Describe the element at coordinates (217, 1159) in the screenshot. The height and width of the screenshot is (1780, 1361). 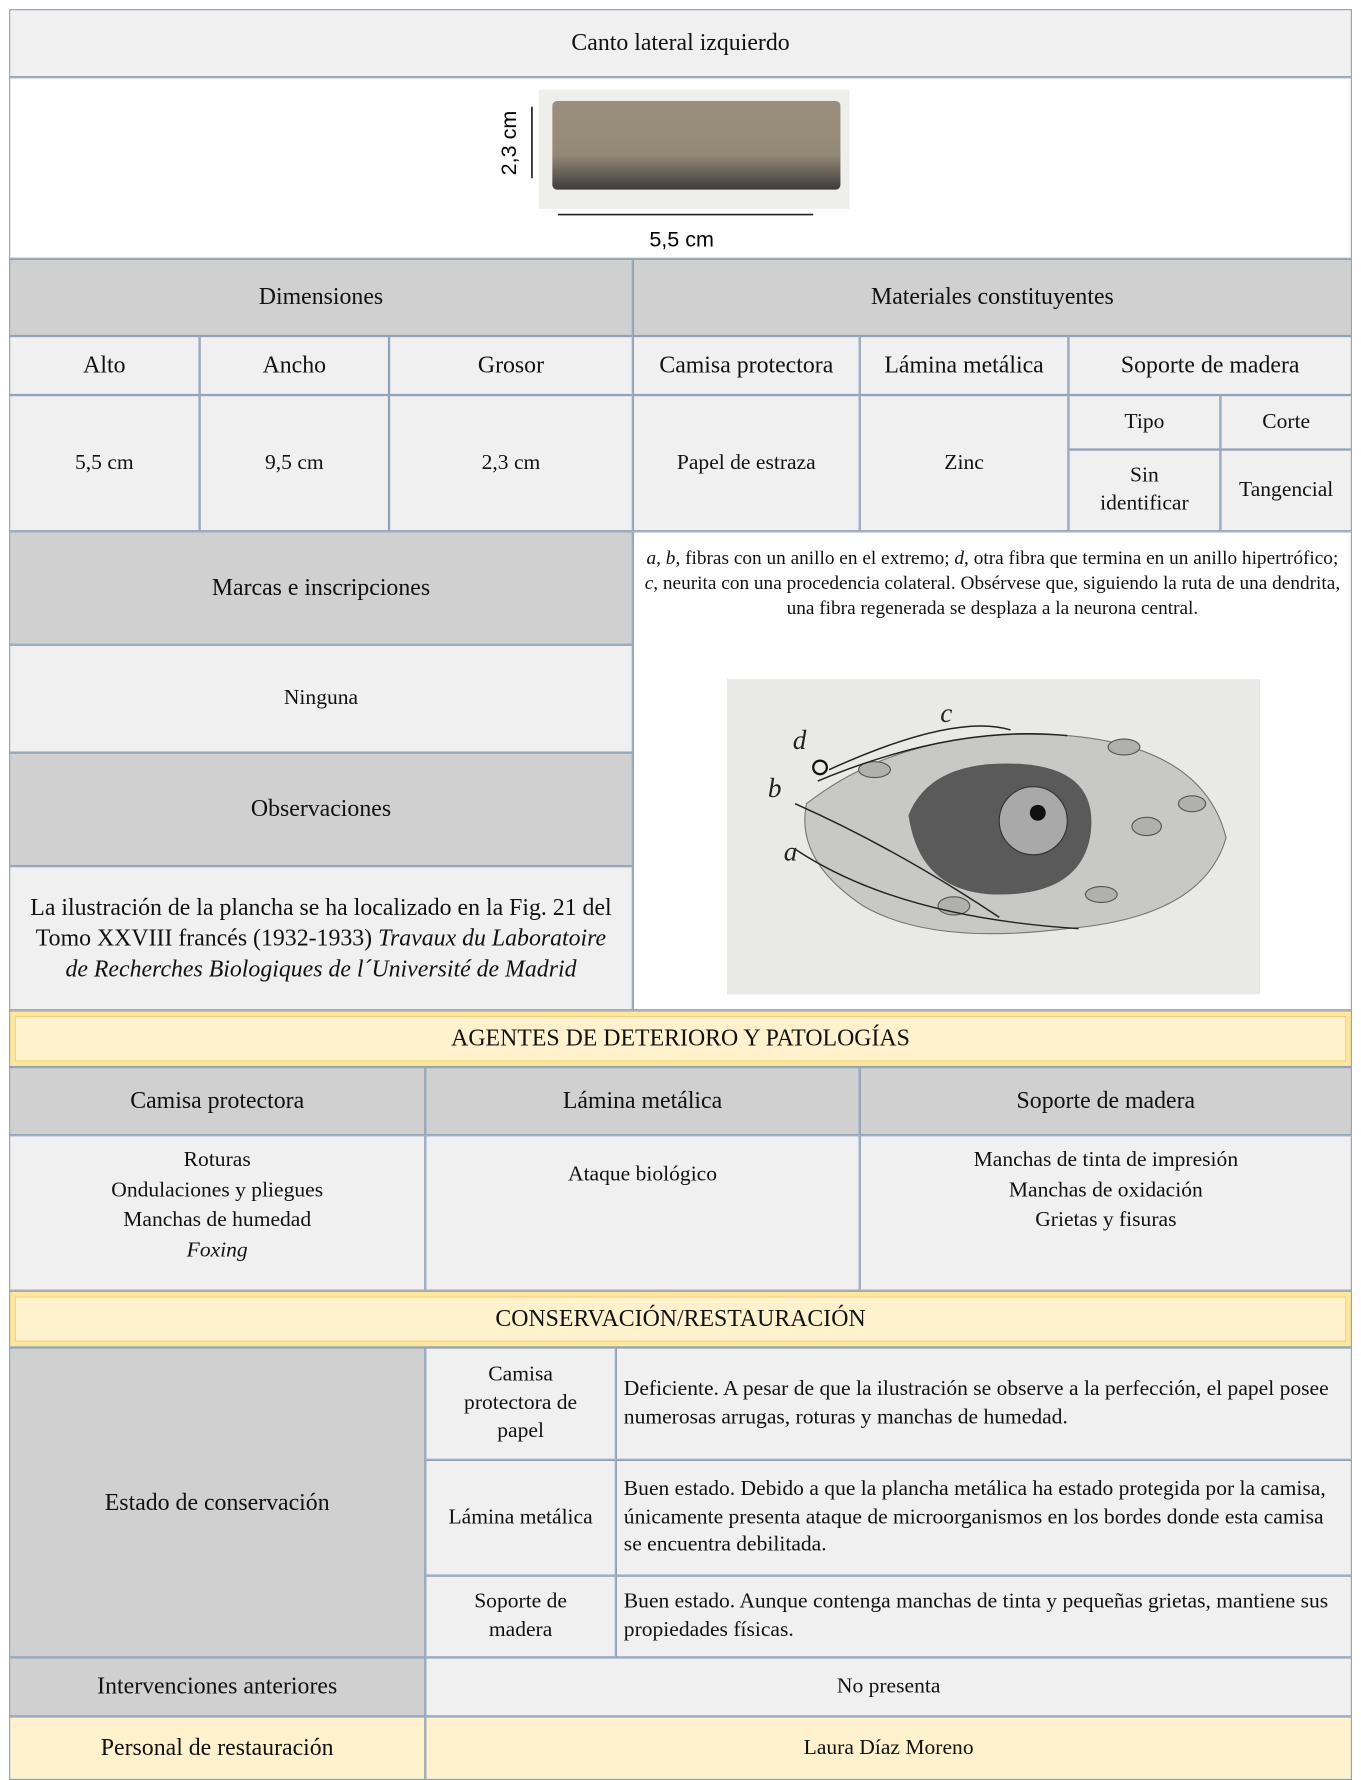
I see `item: Roturas` at that location.